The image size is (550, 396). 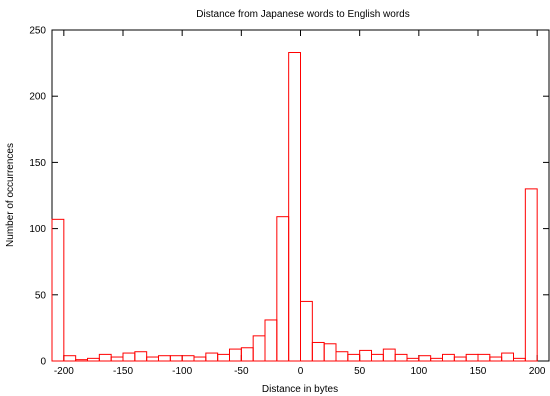 What do you see at coordinates (64, 371) in the screenshot?
I see `x-tick-label: -200` at bounding box center [64, 371].